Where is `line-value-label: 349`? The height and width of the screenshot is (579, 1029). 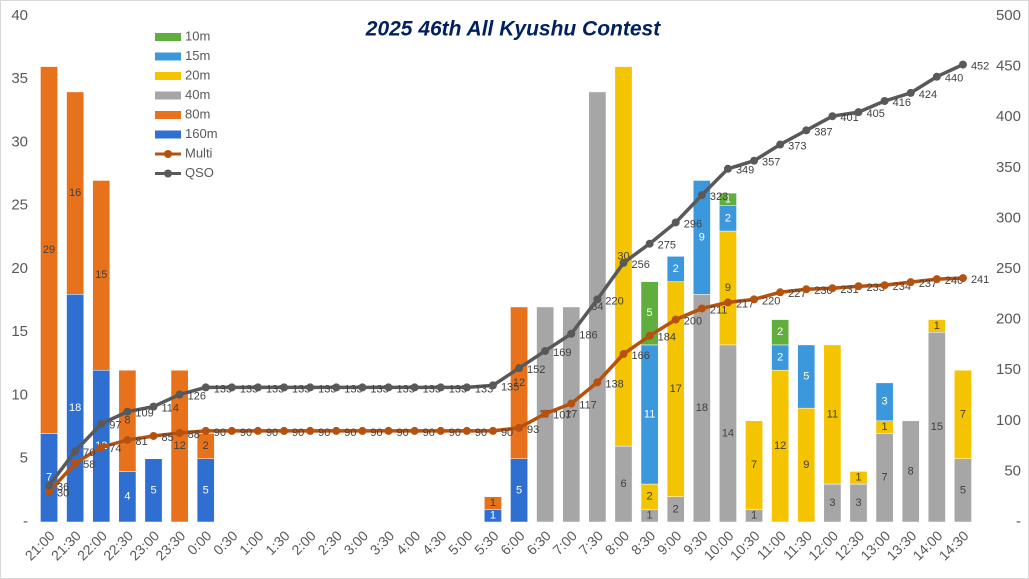 line-value-label: 349 is located at coordinates (745, 171).